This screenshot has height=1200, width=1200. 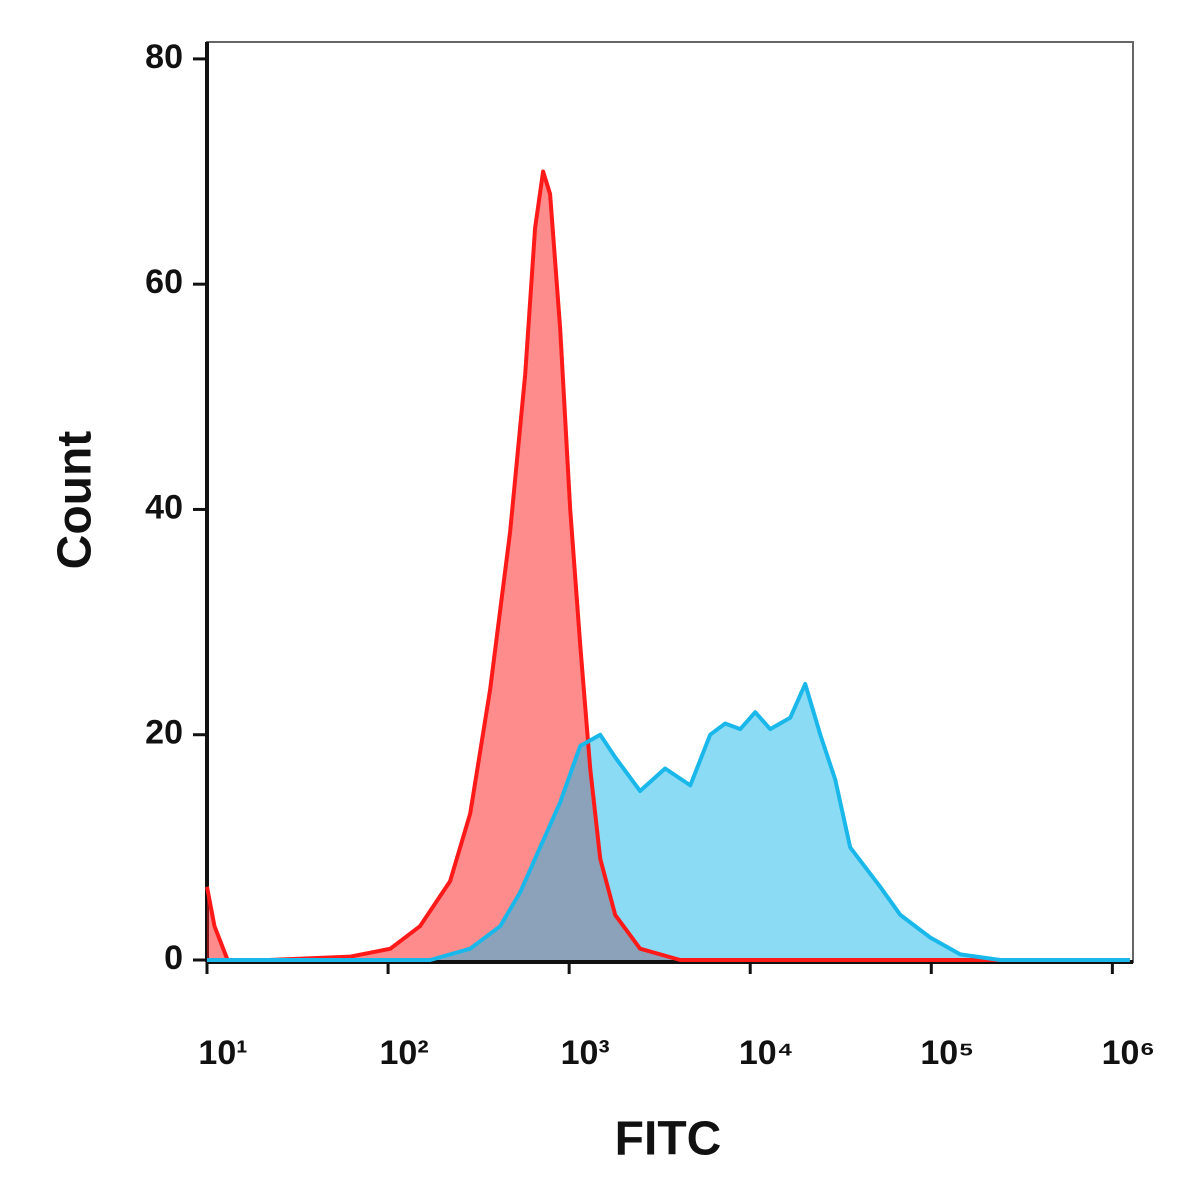 I want to click on x-tick-label: 10¹, so click(x=222, y=1053).